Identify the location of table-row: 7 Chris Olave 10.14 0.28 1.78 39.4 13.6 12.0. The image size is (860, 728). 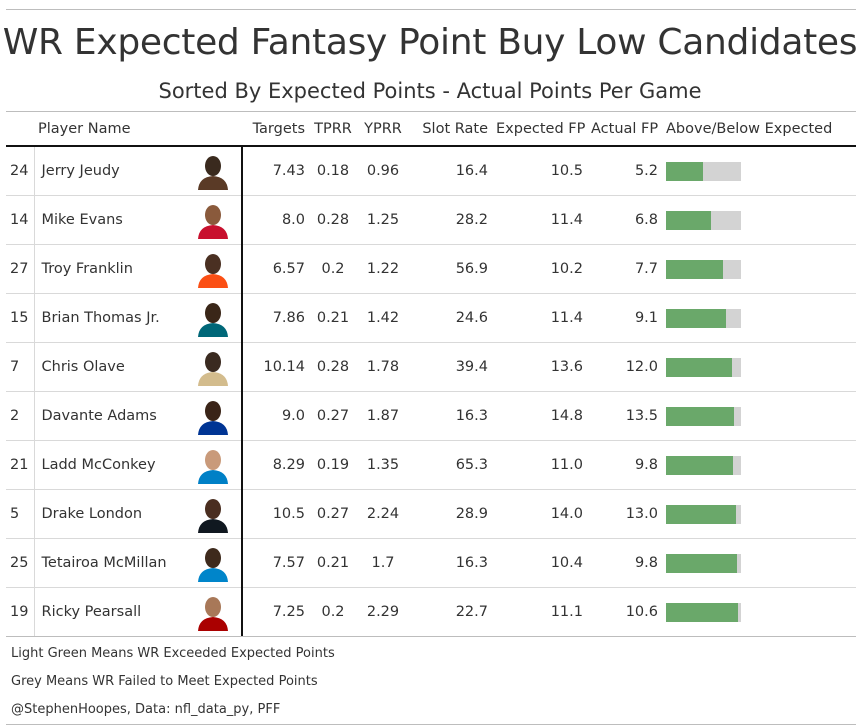
(431, 367).